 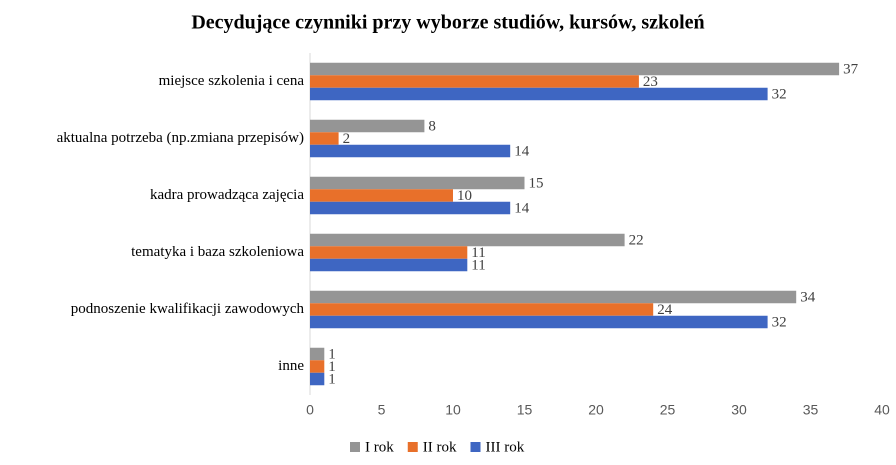 I want to click on data-label: 37, so click(x=851, y=69).